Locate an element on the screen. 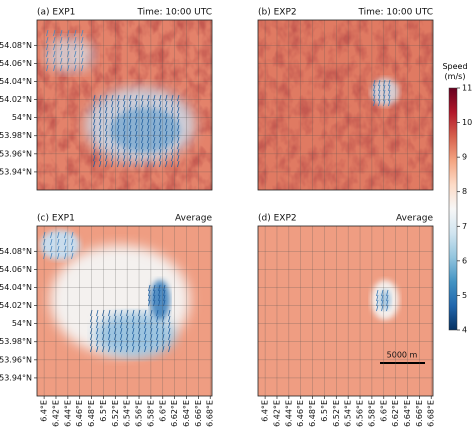 Image resolution: width=474 pixels, height=436 pixels. colorbar-tick-label: 7 is located at coordinates (464, 226).